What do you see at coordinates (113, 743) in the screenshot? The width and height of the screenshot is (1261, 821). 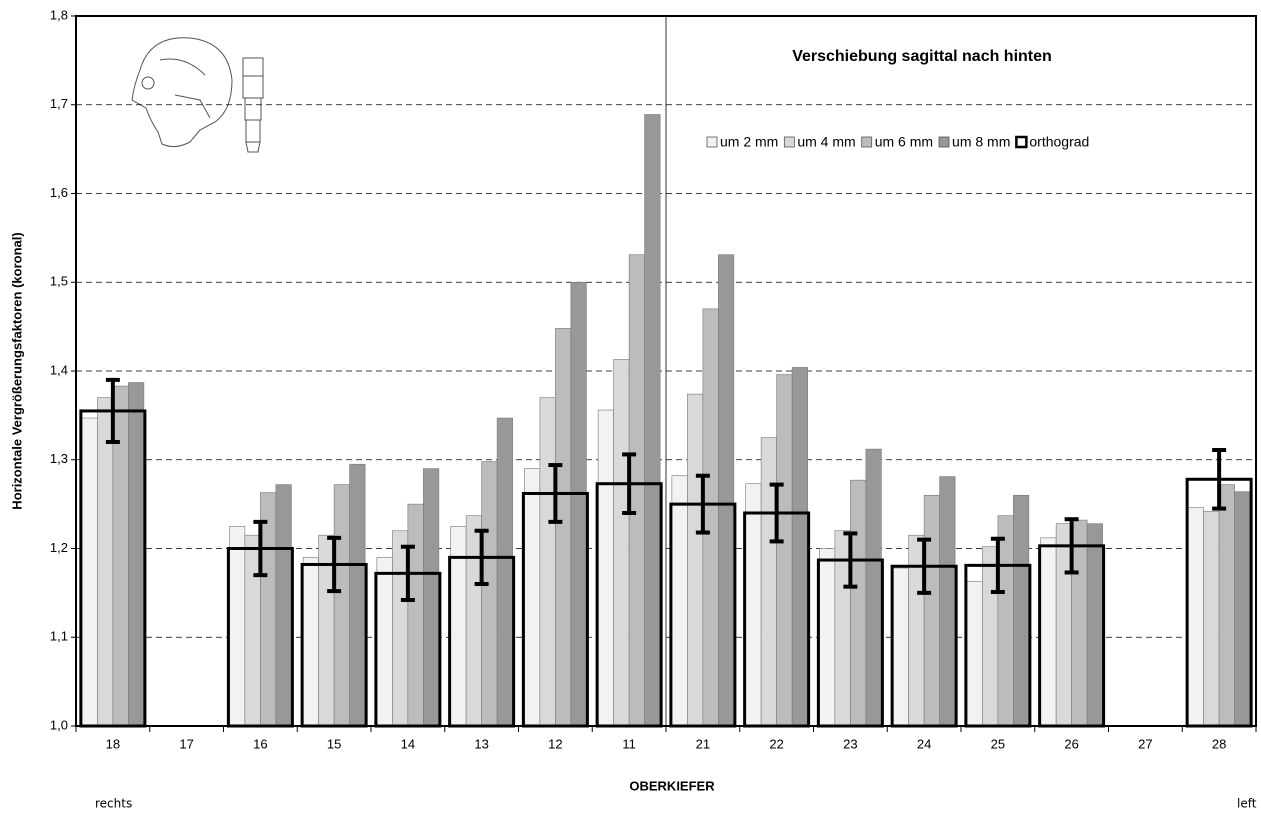 I see `x-tick-label: 18` at bounding box center [113, 743].